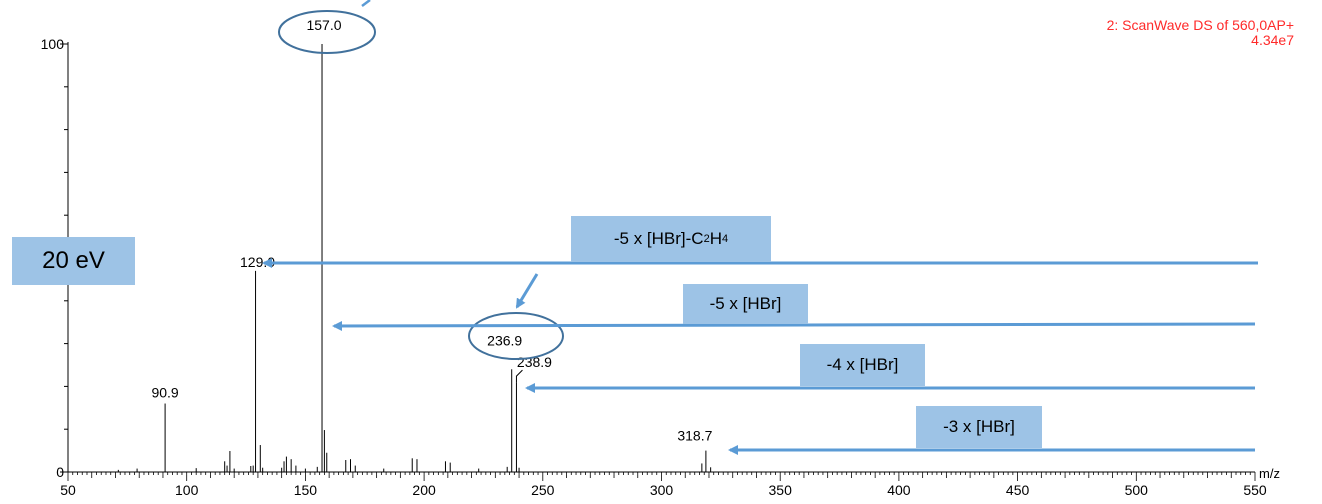 The image size is (1322, 504). I want to click on fragment-label-sub: 2, so click(706, 239).